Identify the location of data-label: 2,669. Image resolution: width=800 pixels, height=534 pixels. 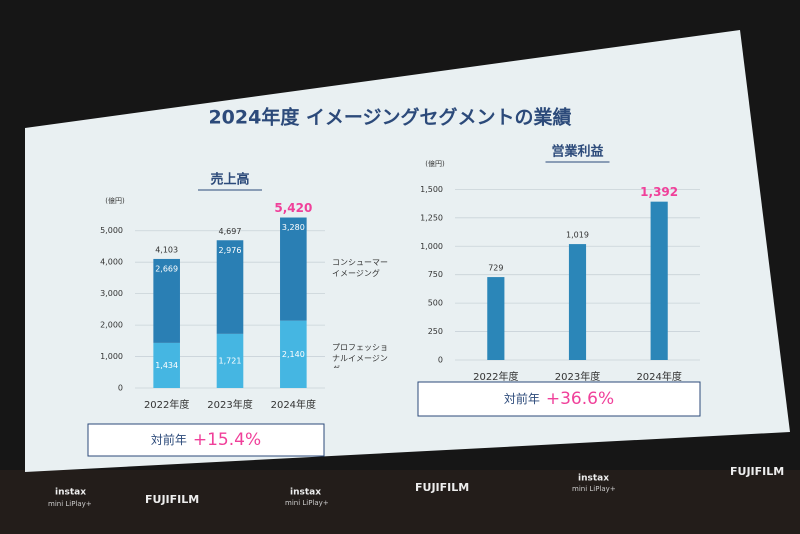
(166, 268).